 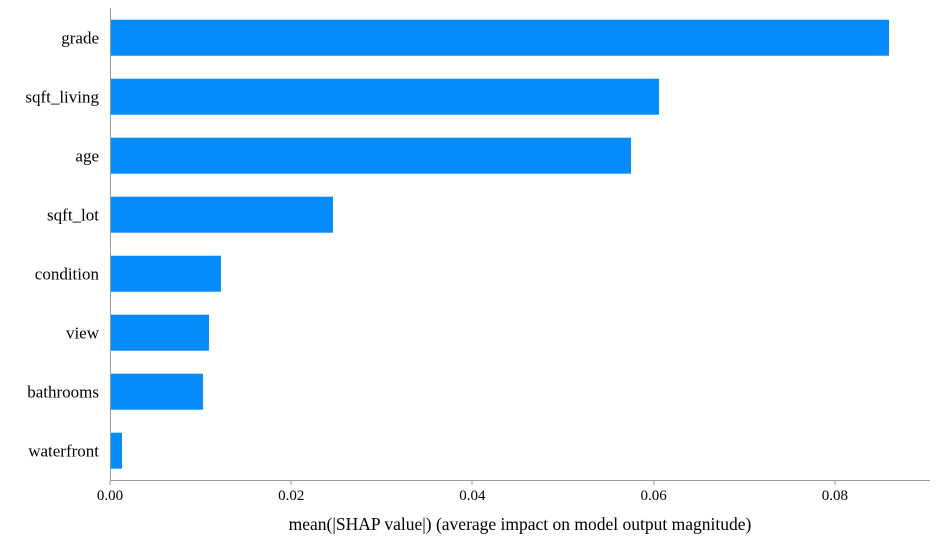 I want to click on bar-row: sqft_living, so click(x=477, y=96).